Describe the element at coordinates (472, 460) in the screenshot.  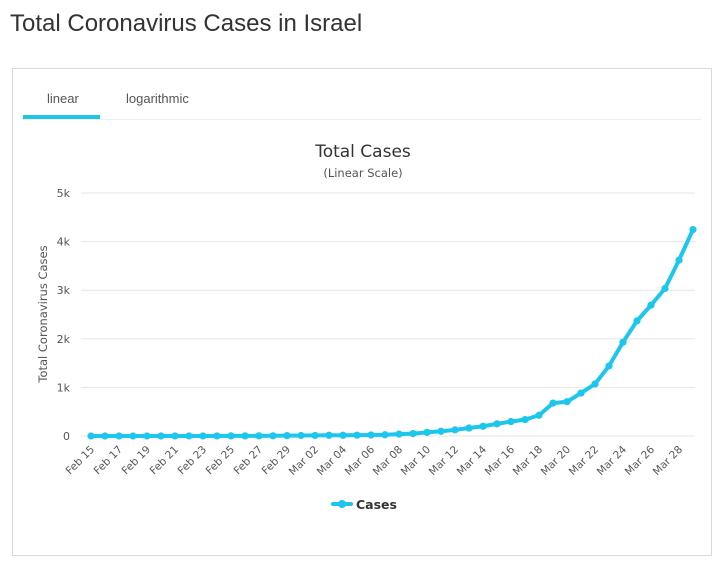
I see `x-tick-label: Mar 14` at that location.